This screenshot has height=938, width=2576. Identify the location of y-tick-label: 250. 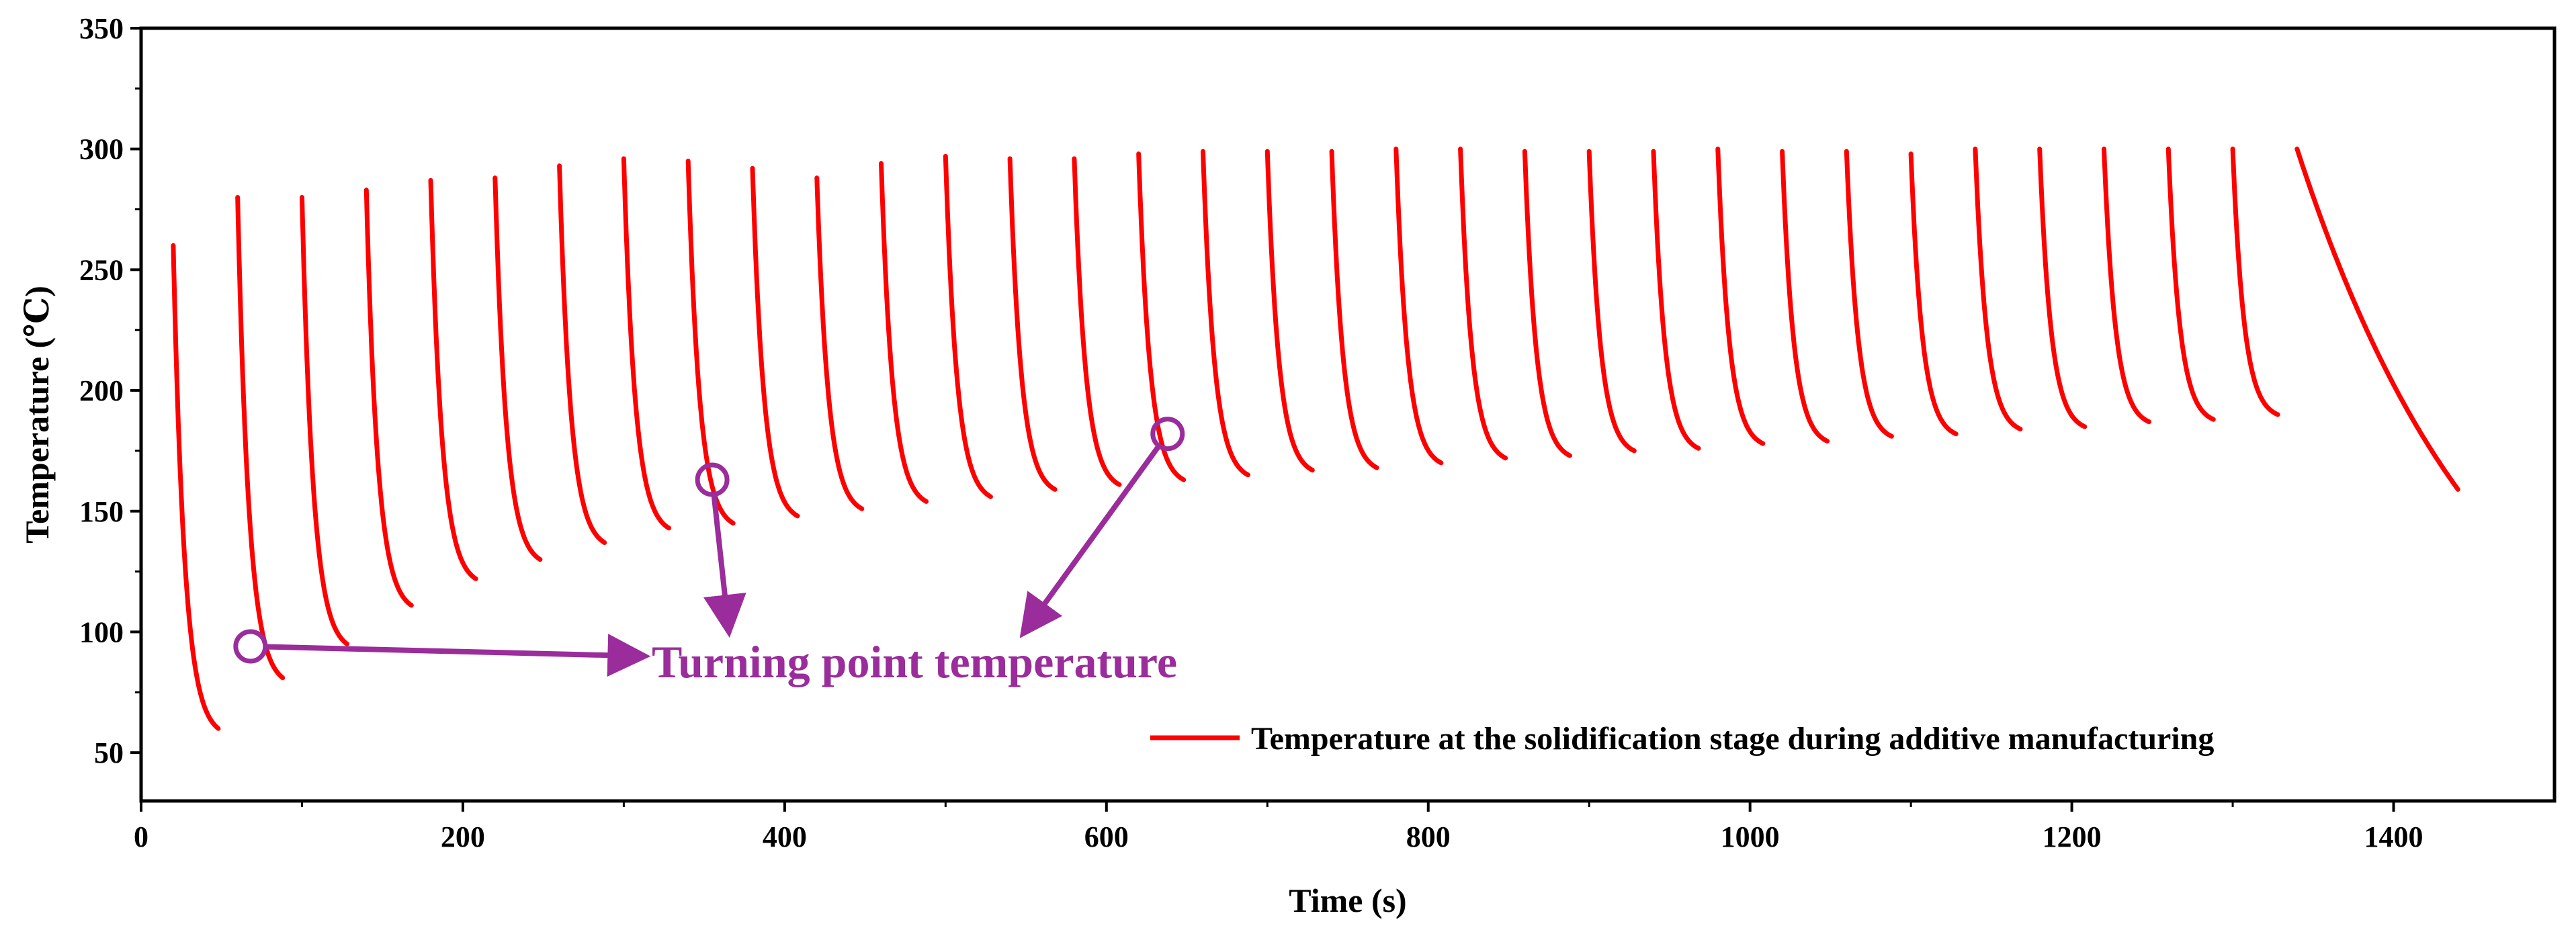
(101, 269).